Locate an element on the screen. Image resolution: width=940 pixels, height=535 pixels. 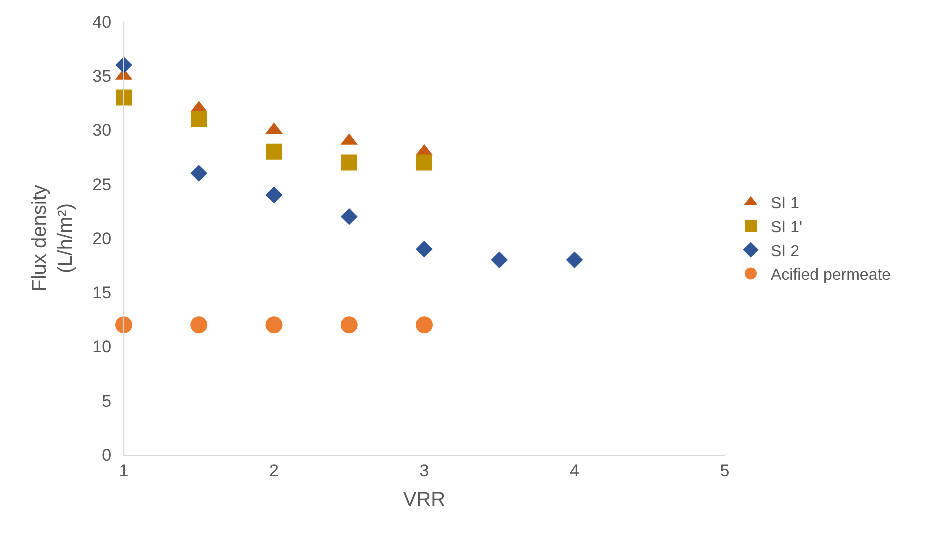
legend-label: SI 2 is located at coordinates (785, 251).